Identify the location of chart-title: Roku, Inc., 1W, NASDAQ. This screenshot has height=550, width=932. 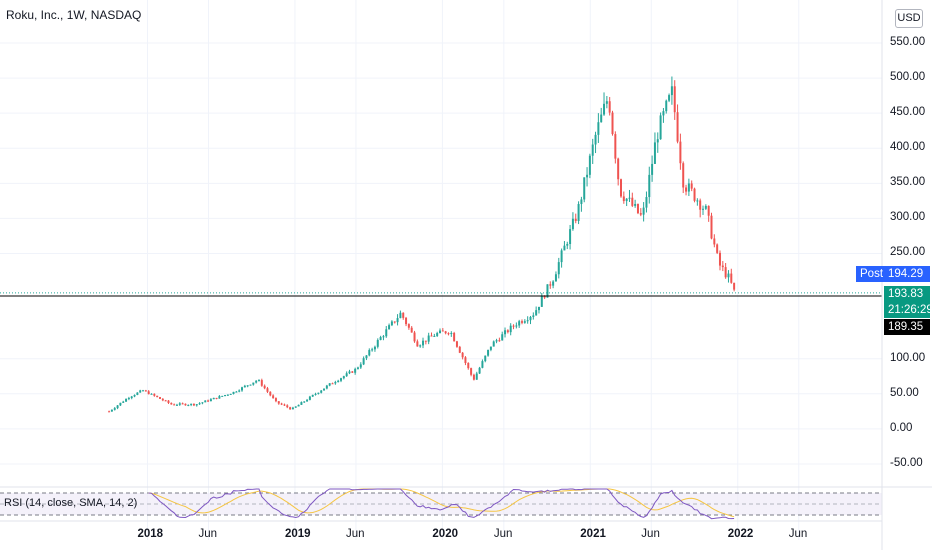
(74, 15).